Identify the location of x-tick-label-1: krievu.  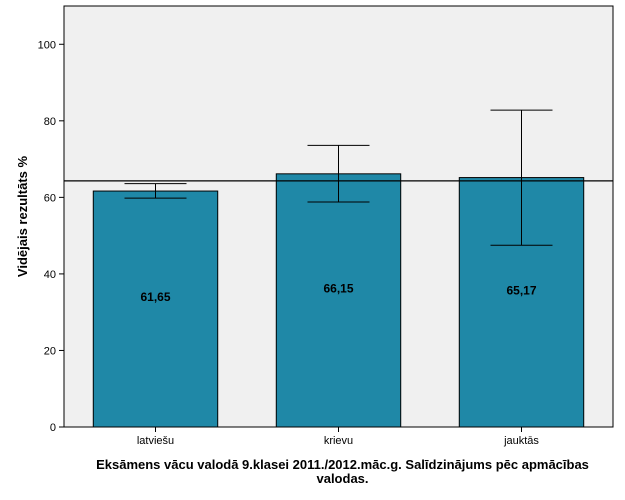
(338, 441).